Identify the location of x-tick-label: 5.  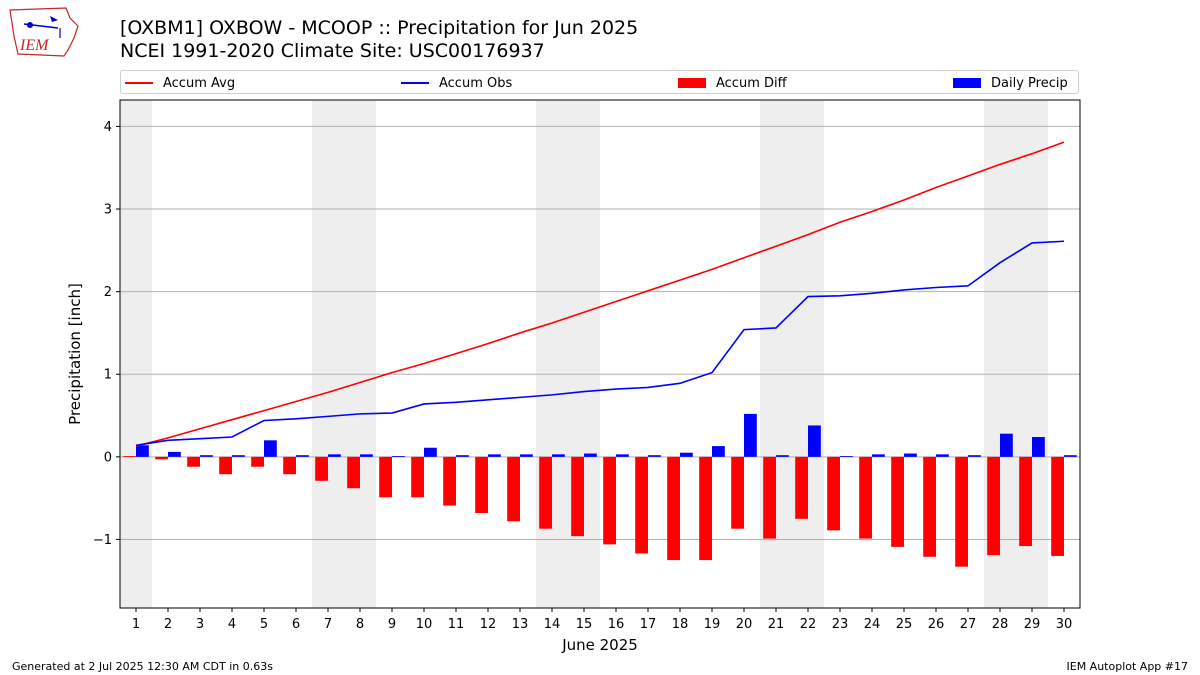
(264, 624).